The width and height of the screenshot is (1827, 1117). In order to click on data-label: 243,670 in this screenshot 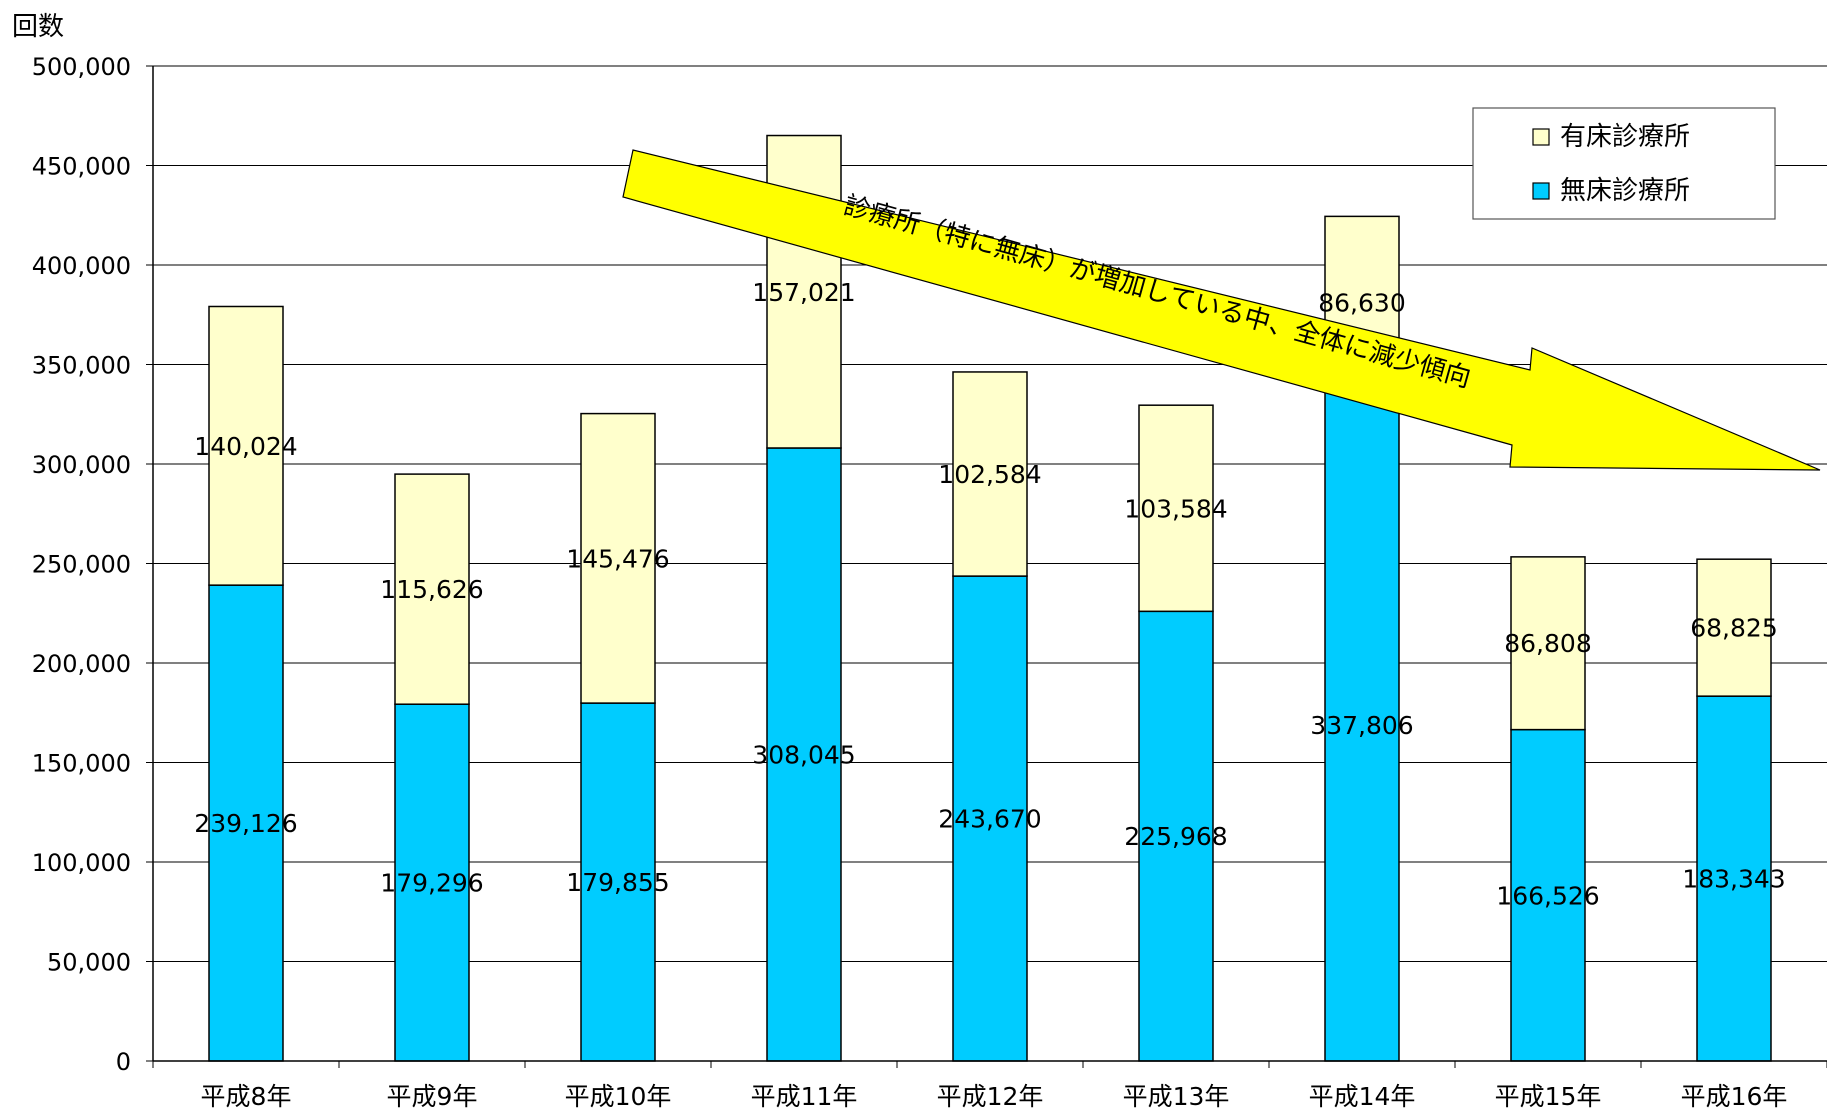, I will do `click(989, 819)`.